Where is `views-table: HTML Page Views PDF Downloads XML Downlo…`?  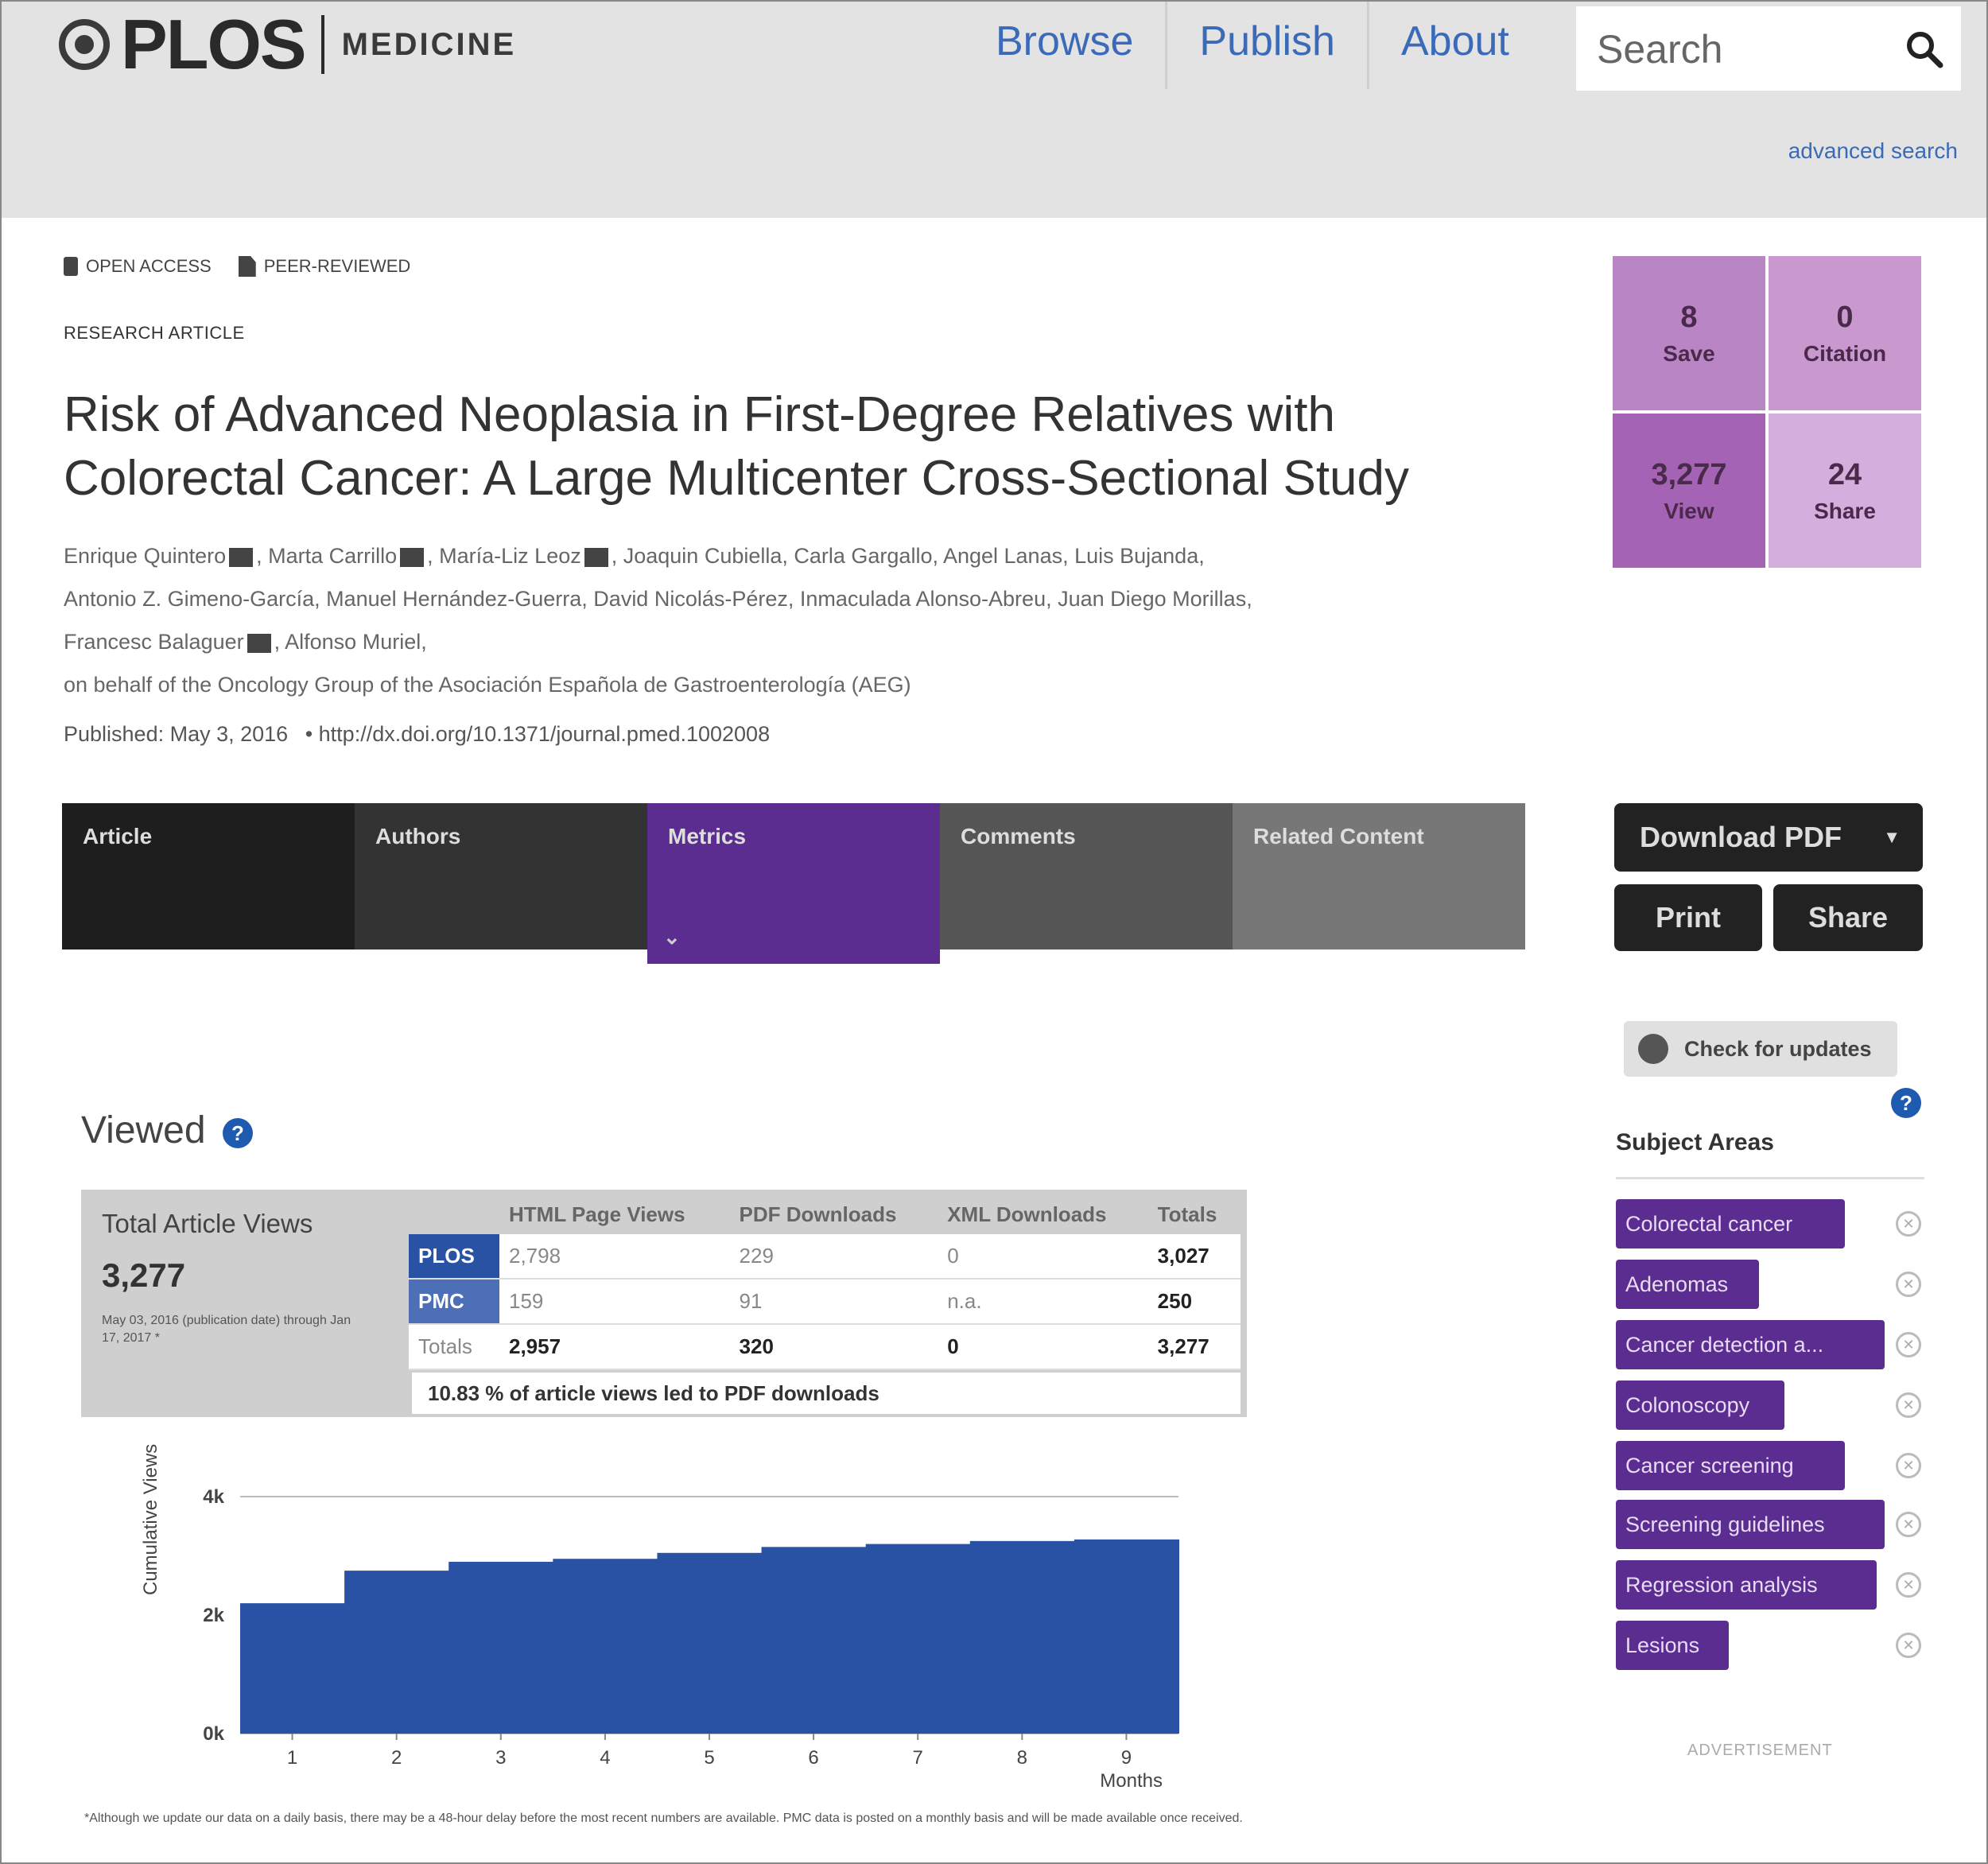
views-table: HTML Page Views PDF Downloads XML Downlo… is located at coordinates (825, 1282).